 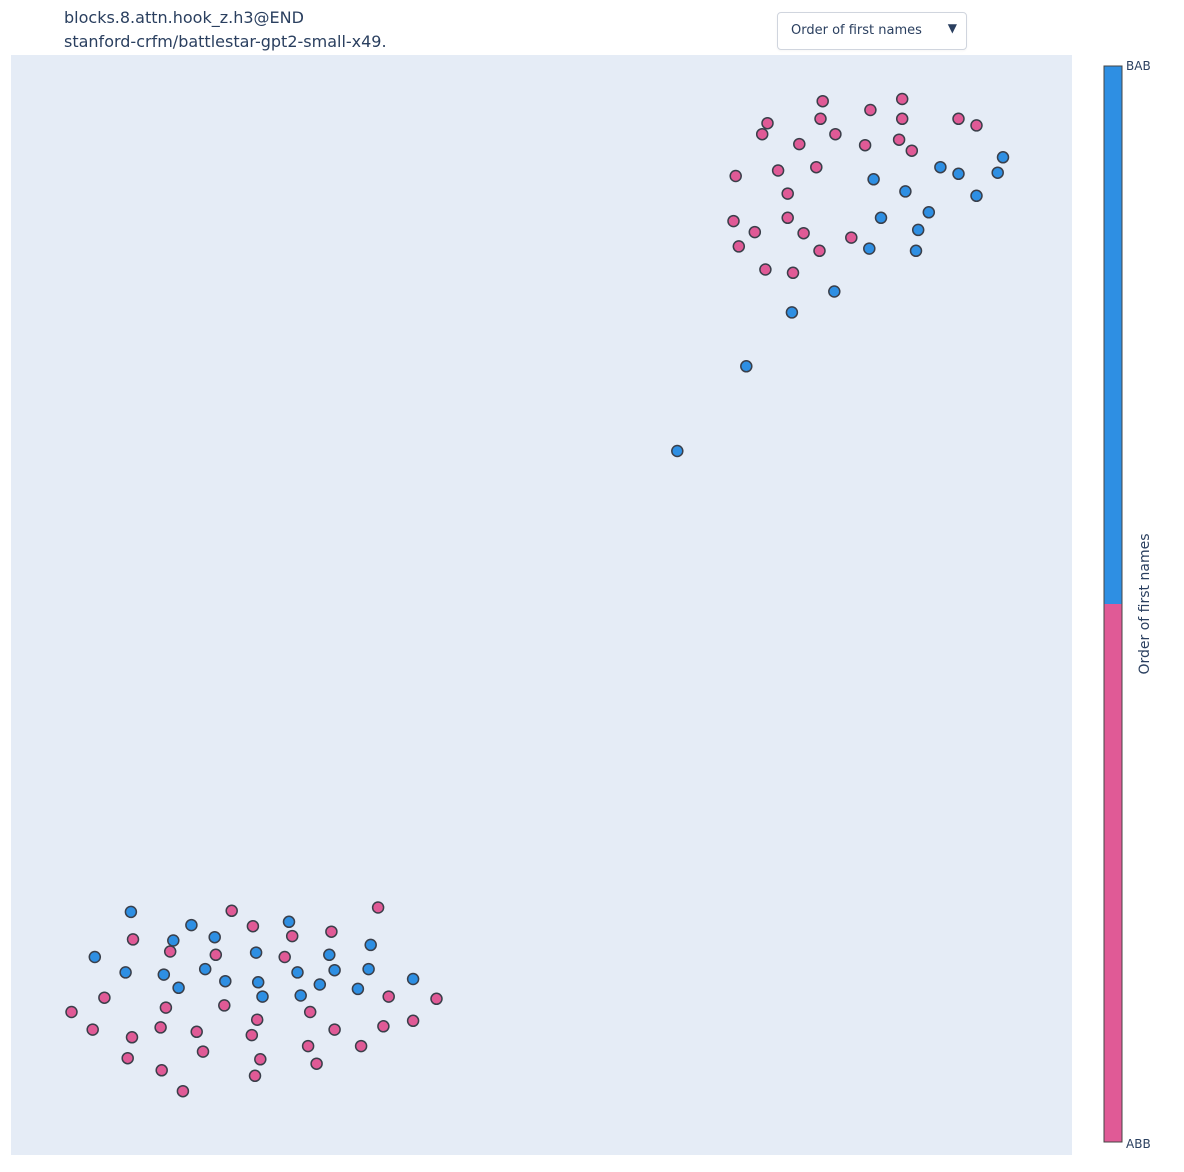 What do you see at coordinates (872, 31) in the screenshot?
I see `color-by-dropdown: Order of first names ▼` at bounding box center [872, 31].